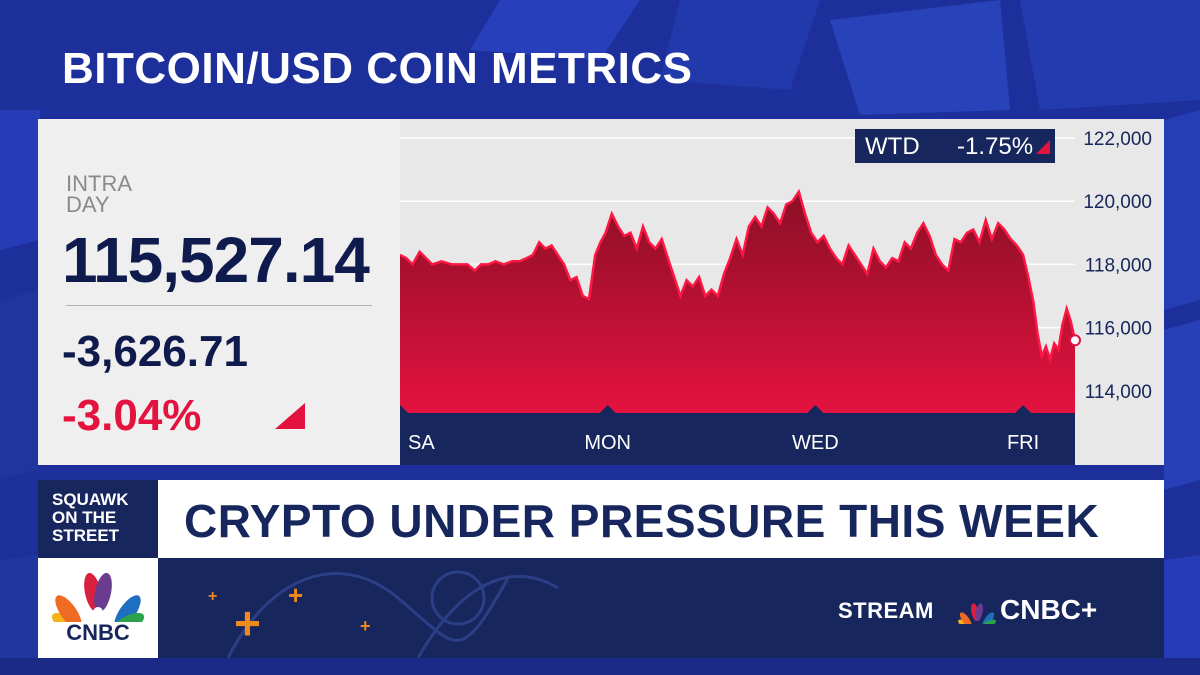 The height and width of the screenshot is (675, 1200). I want to click on cnbc-wordmark: CNBC, so click(98, 632).